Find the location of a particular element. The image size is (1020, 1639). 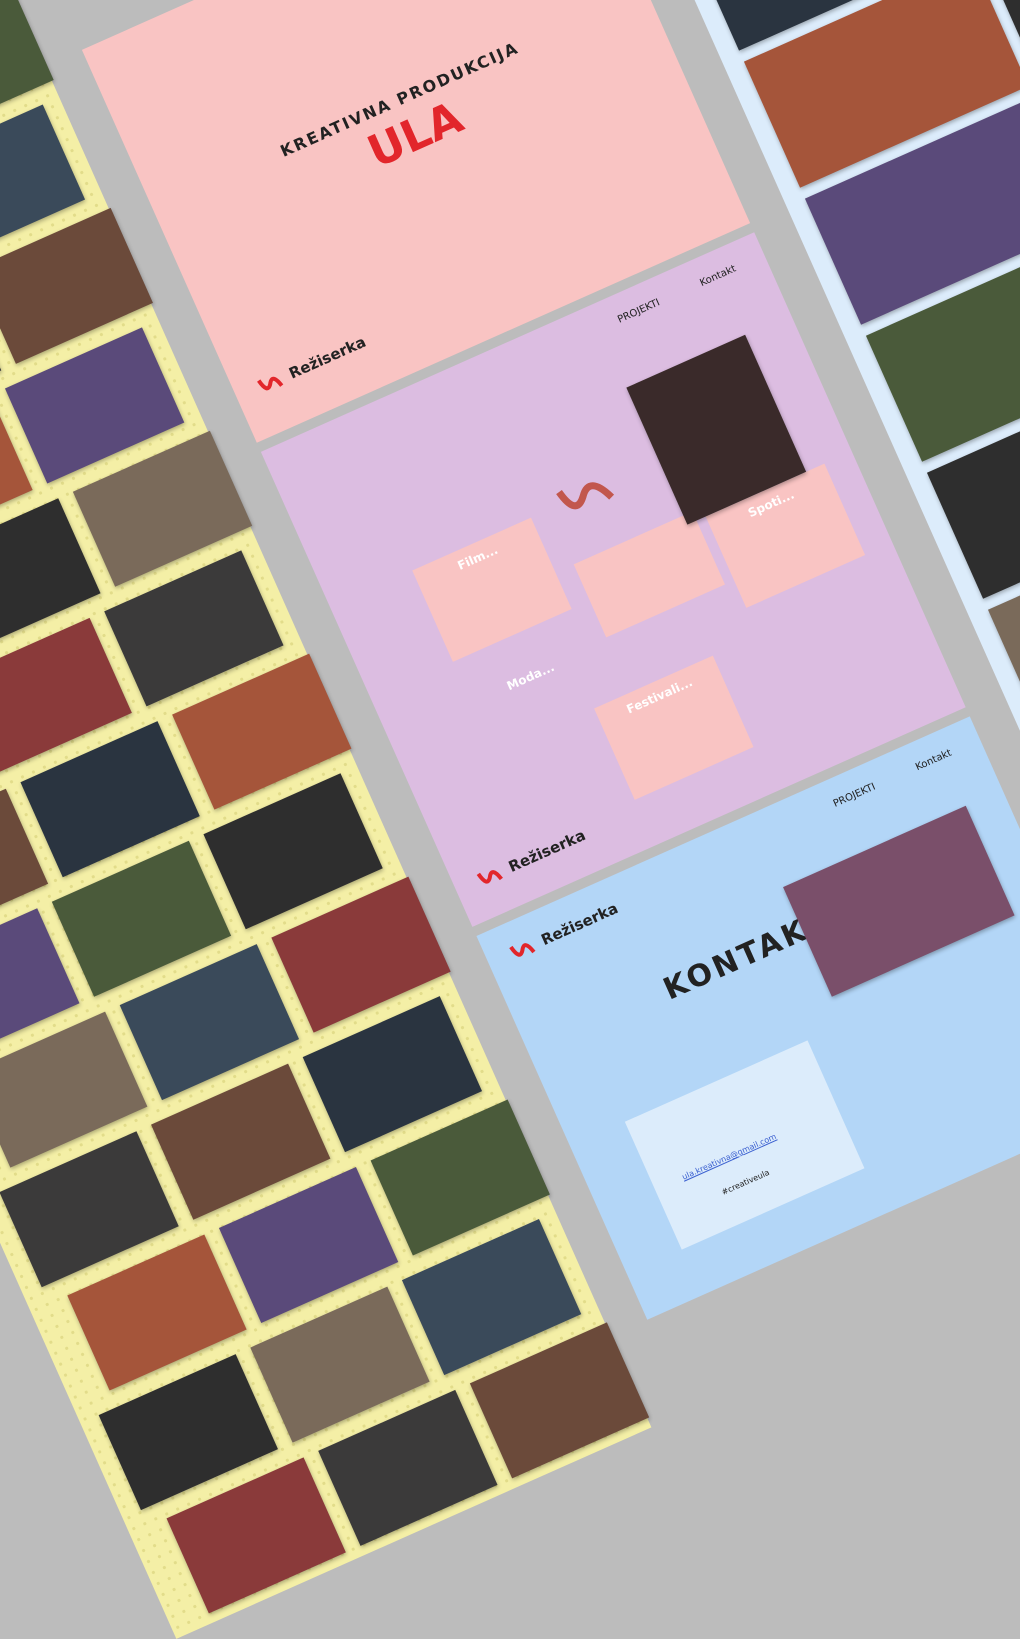

hero-subtitle: KREATIVNA PRODUKCIJA is located at coordinates (399, 99).